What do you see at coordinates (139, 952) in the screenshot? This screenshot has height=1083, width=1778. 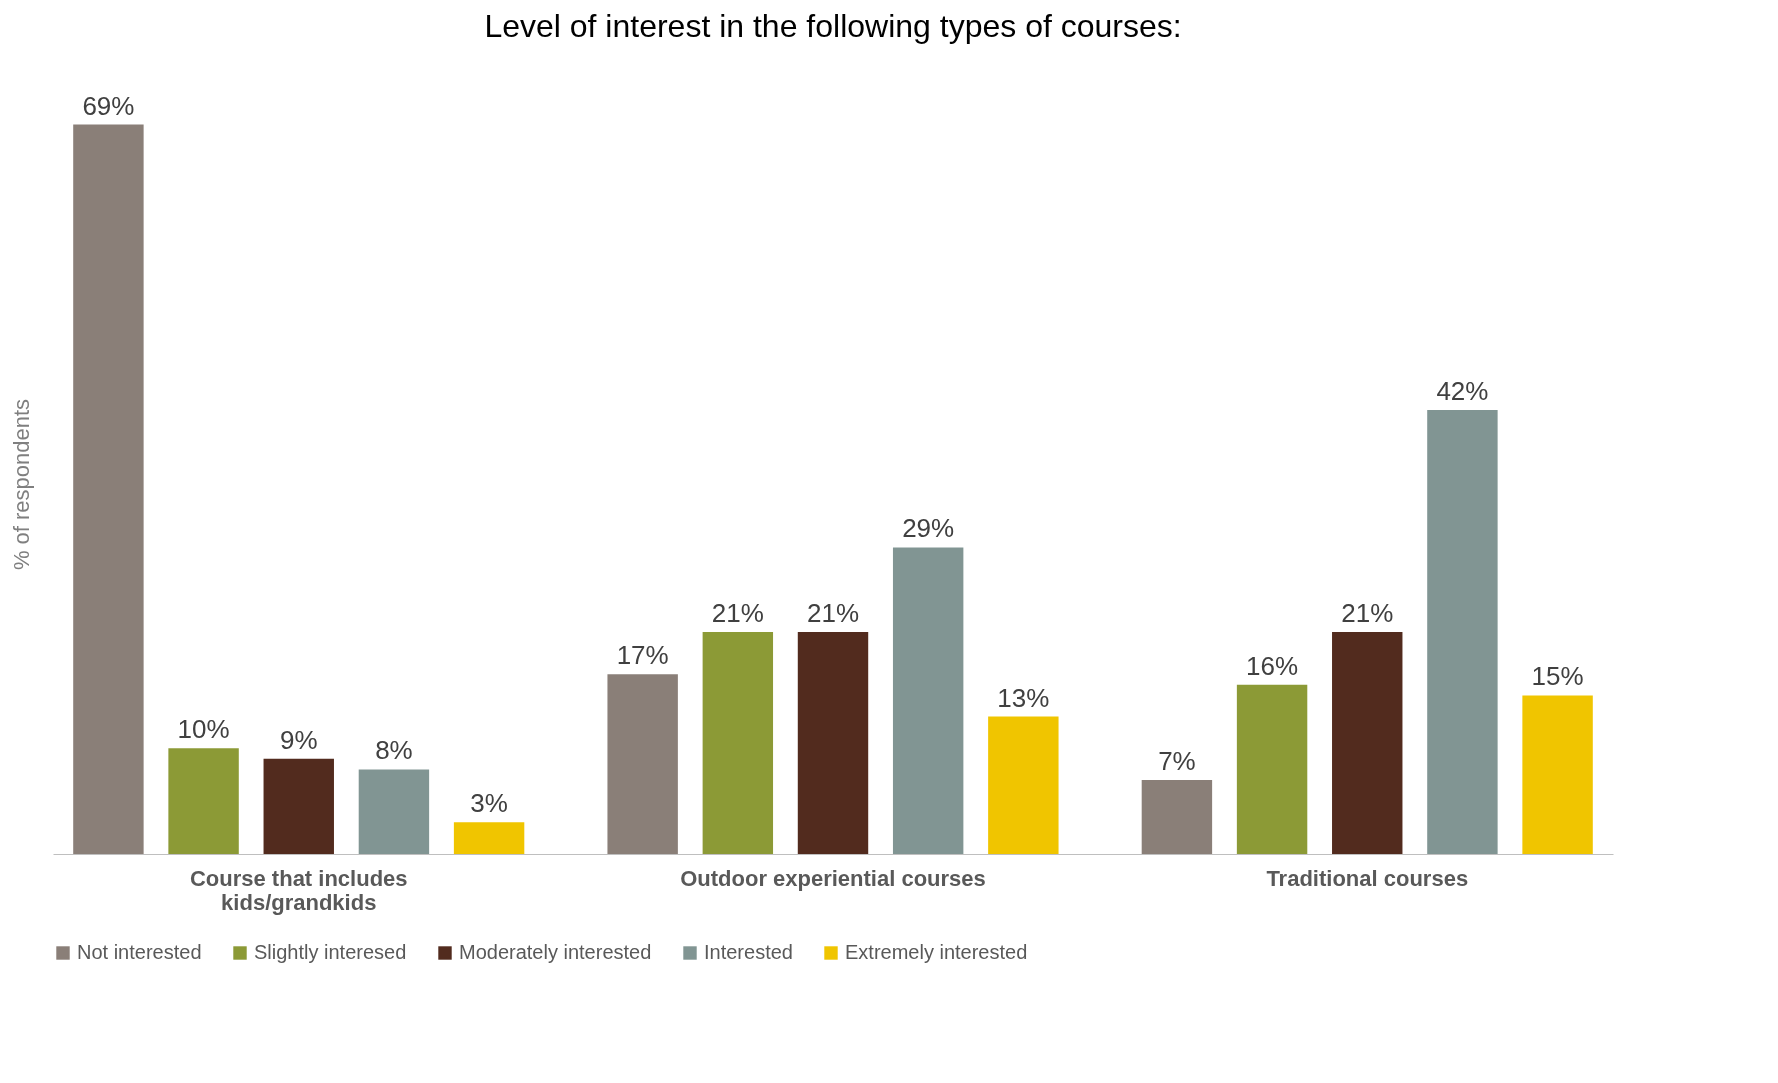 I see `legend-label: Not interested` at bounding box center [139, 952].